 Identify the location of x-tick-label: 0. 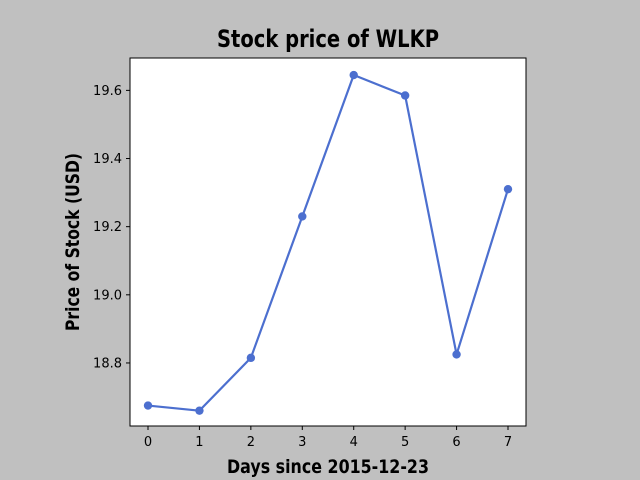
(148, 442).